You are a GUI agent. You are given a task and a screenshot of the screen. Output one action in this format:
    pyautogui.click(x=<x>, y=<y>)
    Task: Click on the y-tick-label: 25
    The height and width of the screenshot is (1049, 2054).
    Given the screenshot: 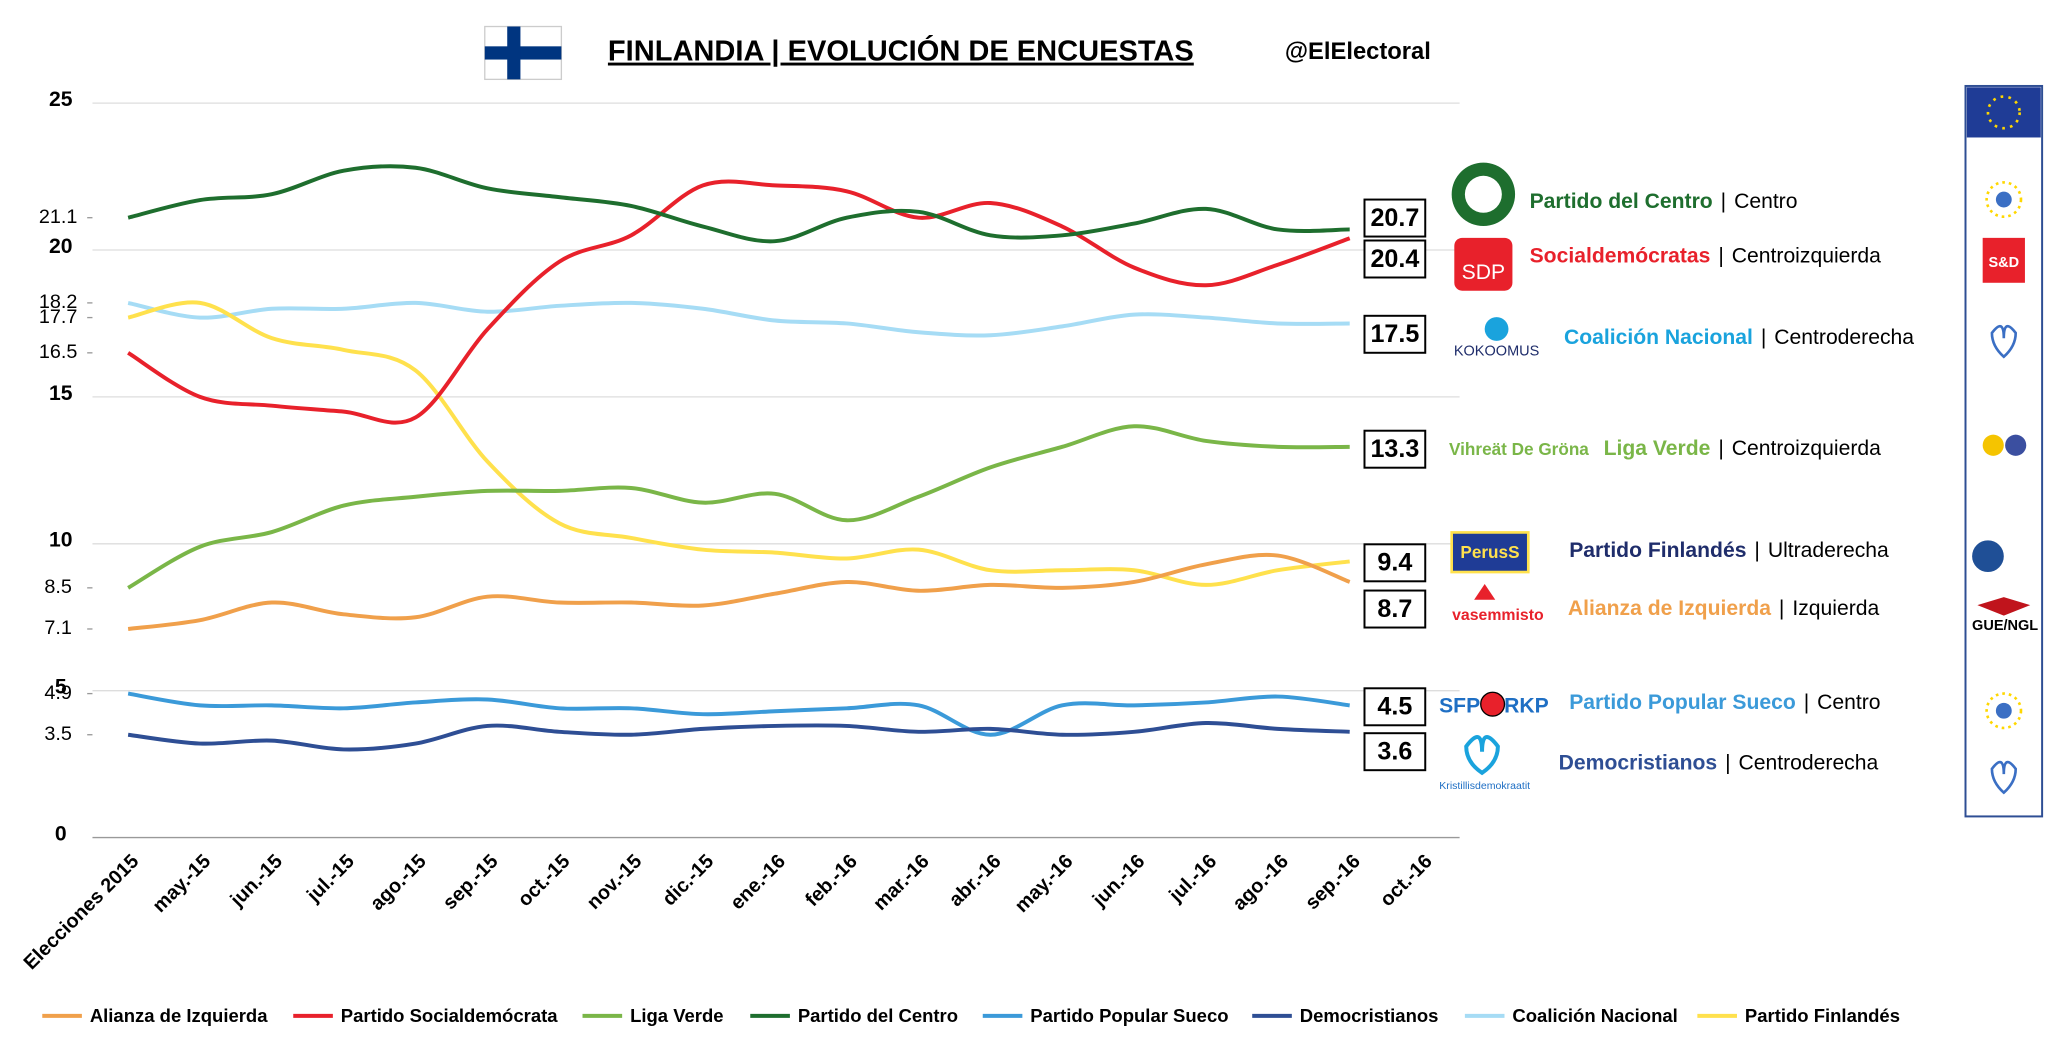 What is the action you would take?
    pyautogui.click(x=61, y=99)
    